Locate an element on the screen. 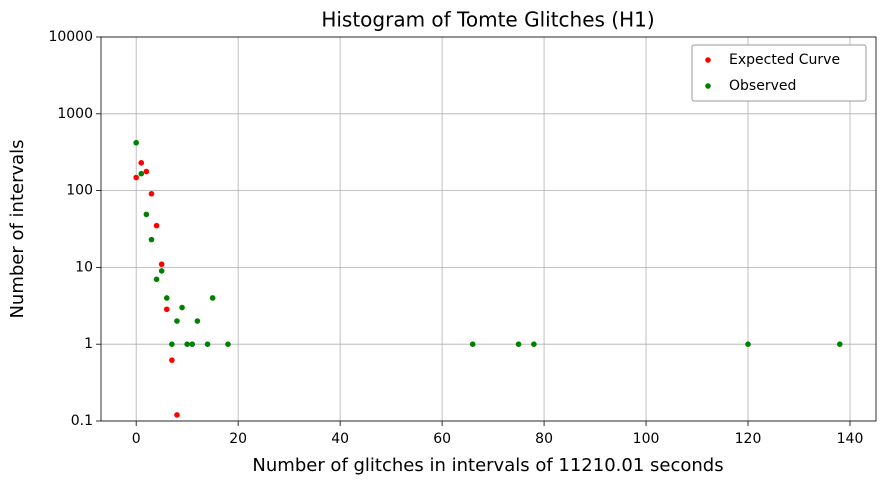  x-tick-label: 40 is located at coordinates (340, 439).